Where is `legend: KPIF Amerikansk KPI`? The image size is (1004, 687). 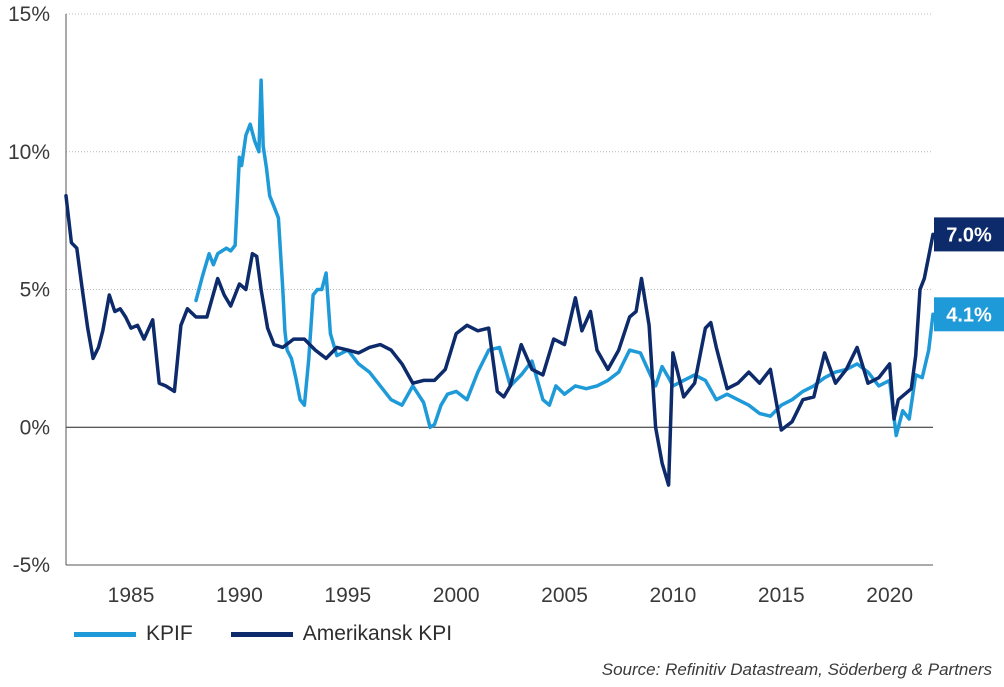 legend: KPIF Amerikansk KPI is located at coordinates (282, 634).